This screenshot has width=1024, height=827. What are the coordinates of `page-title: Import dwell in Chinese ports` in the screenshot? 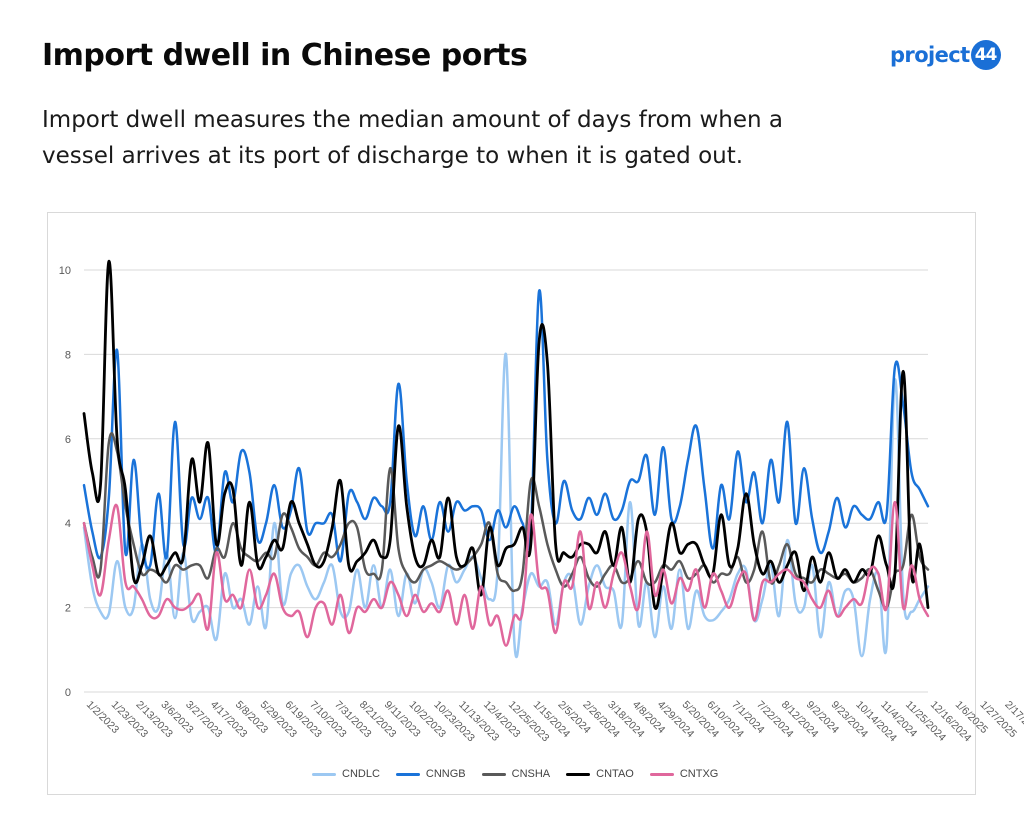 It's located at (285, 55).